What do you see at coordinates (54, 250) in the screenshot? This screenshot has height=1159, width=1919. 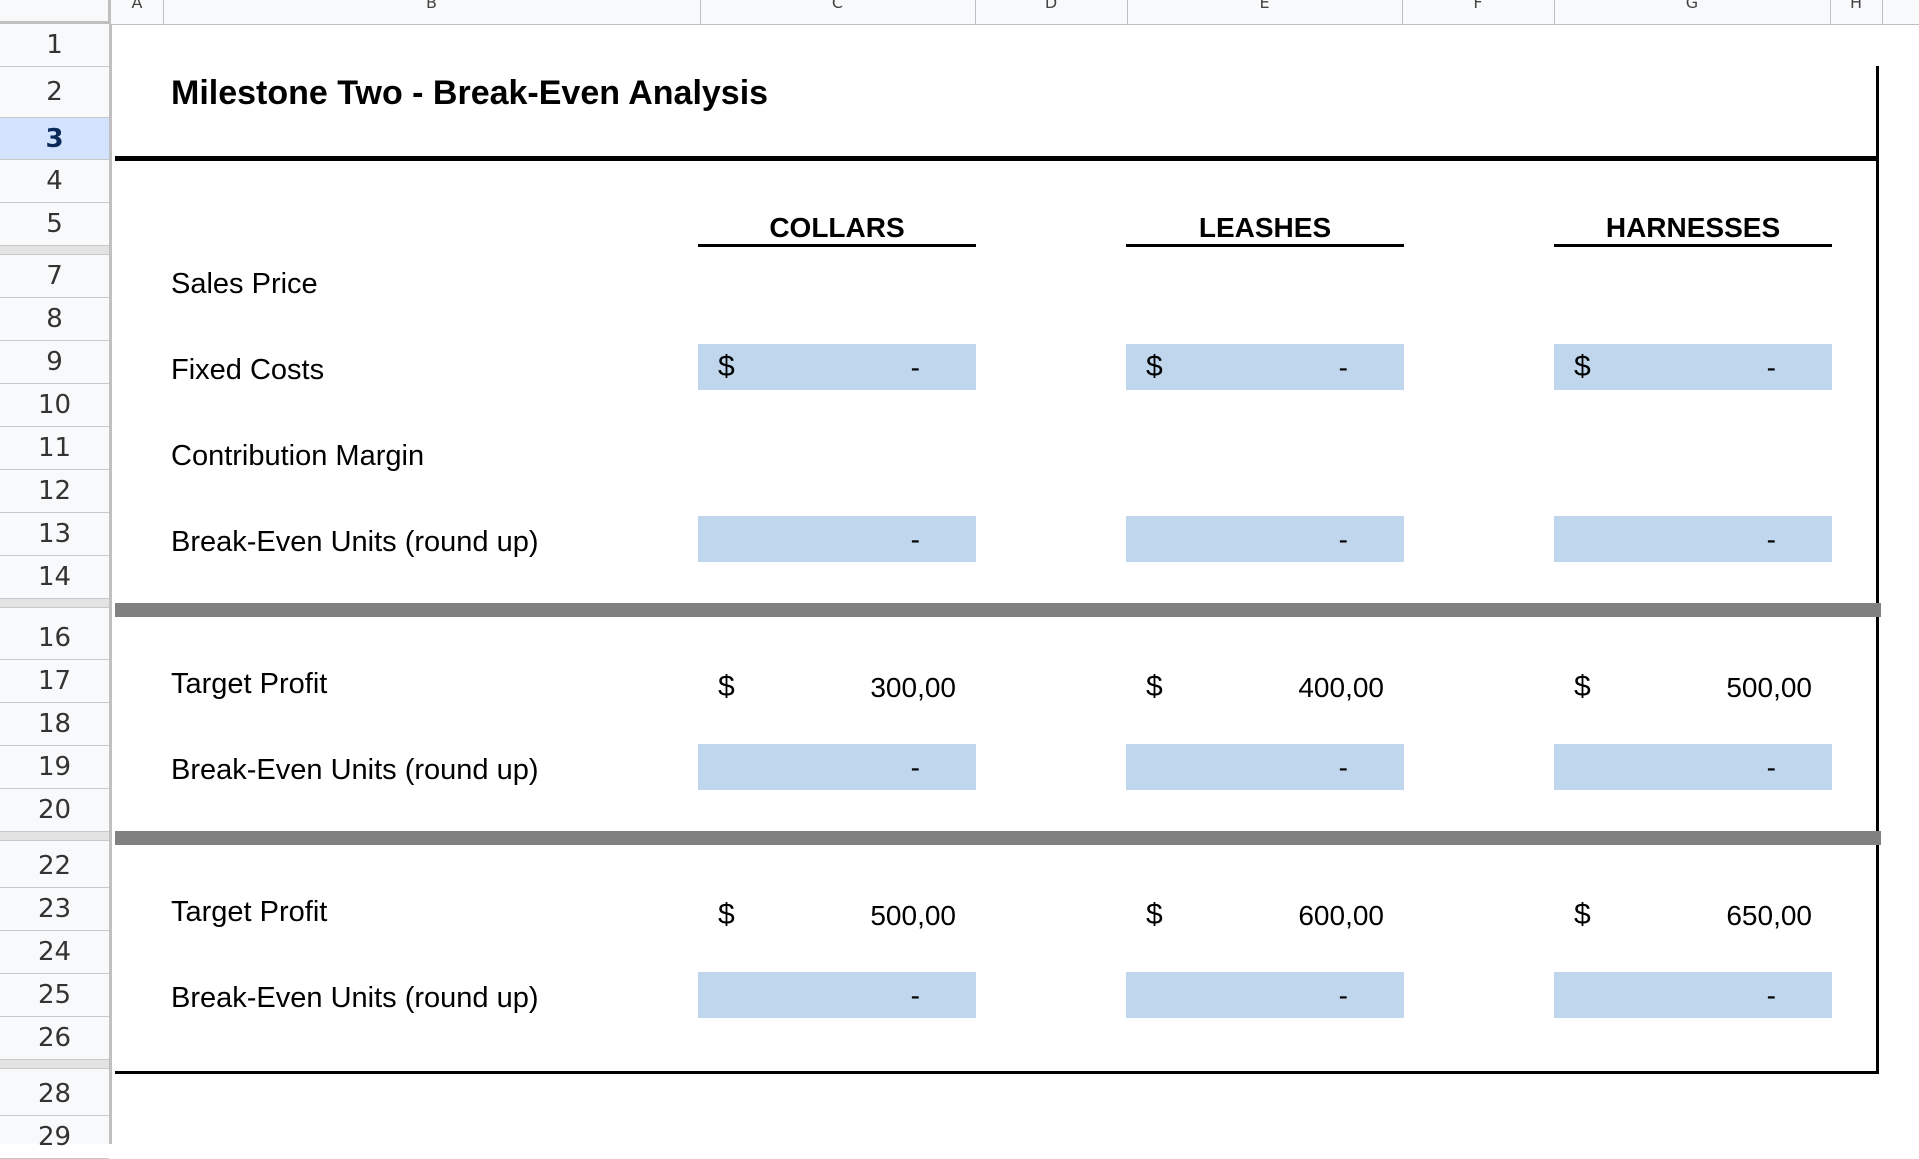 I see `hidden-row-6-indicator` at bounding box center [54, 250].